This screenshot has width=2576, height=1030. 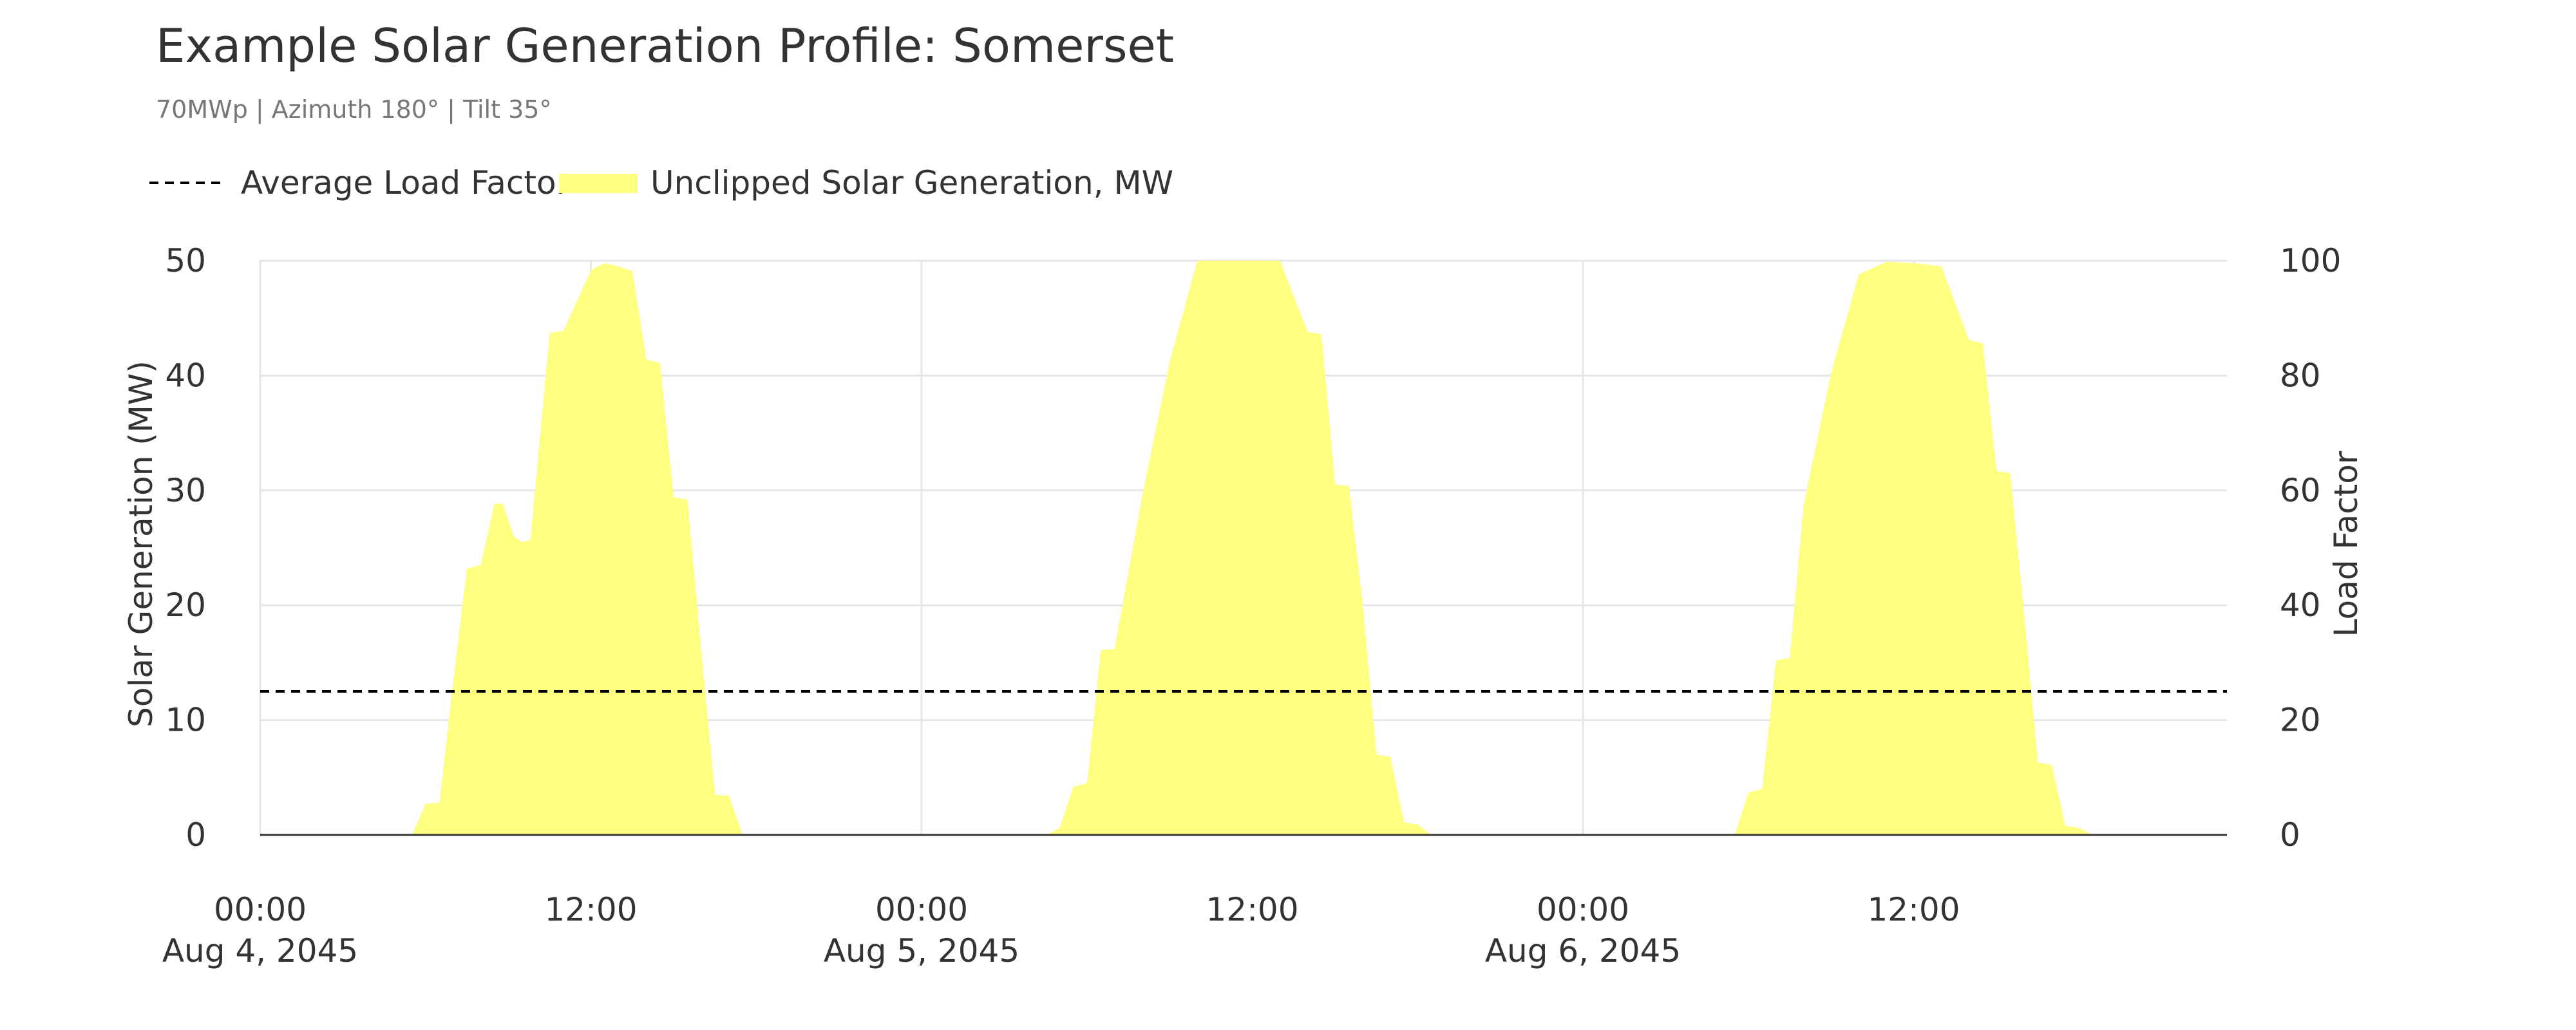 I want to click on legend-label-solar-generation: Unclipped Solar Generation, MW, so click(x=911, y=182).